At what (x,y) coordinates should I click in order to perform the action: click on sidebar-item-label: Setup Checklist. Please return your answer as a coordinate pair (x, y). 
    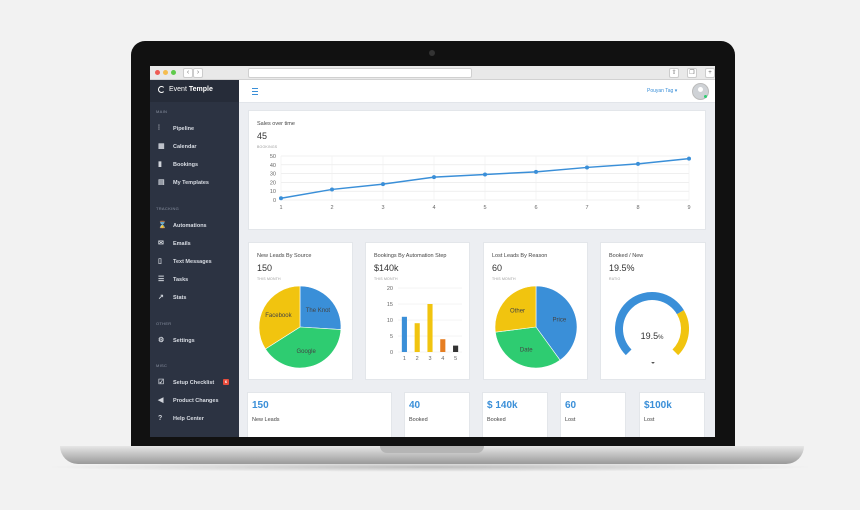
    Looking at the image, I should click on (194, 383).